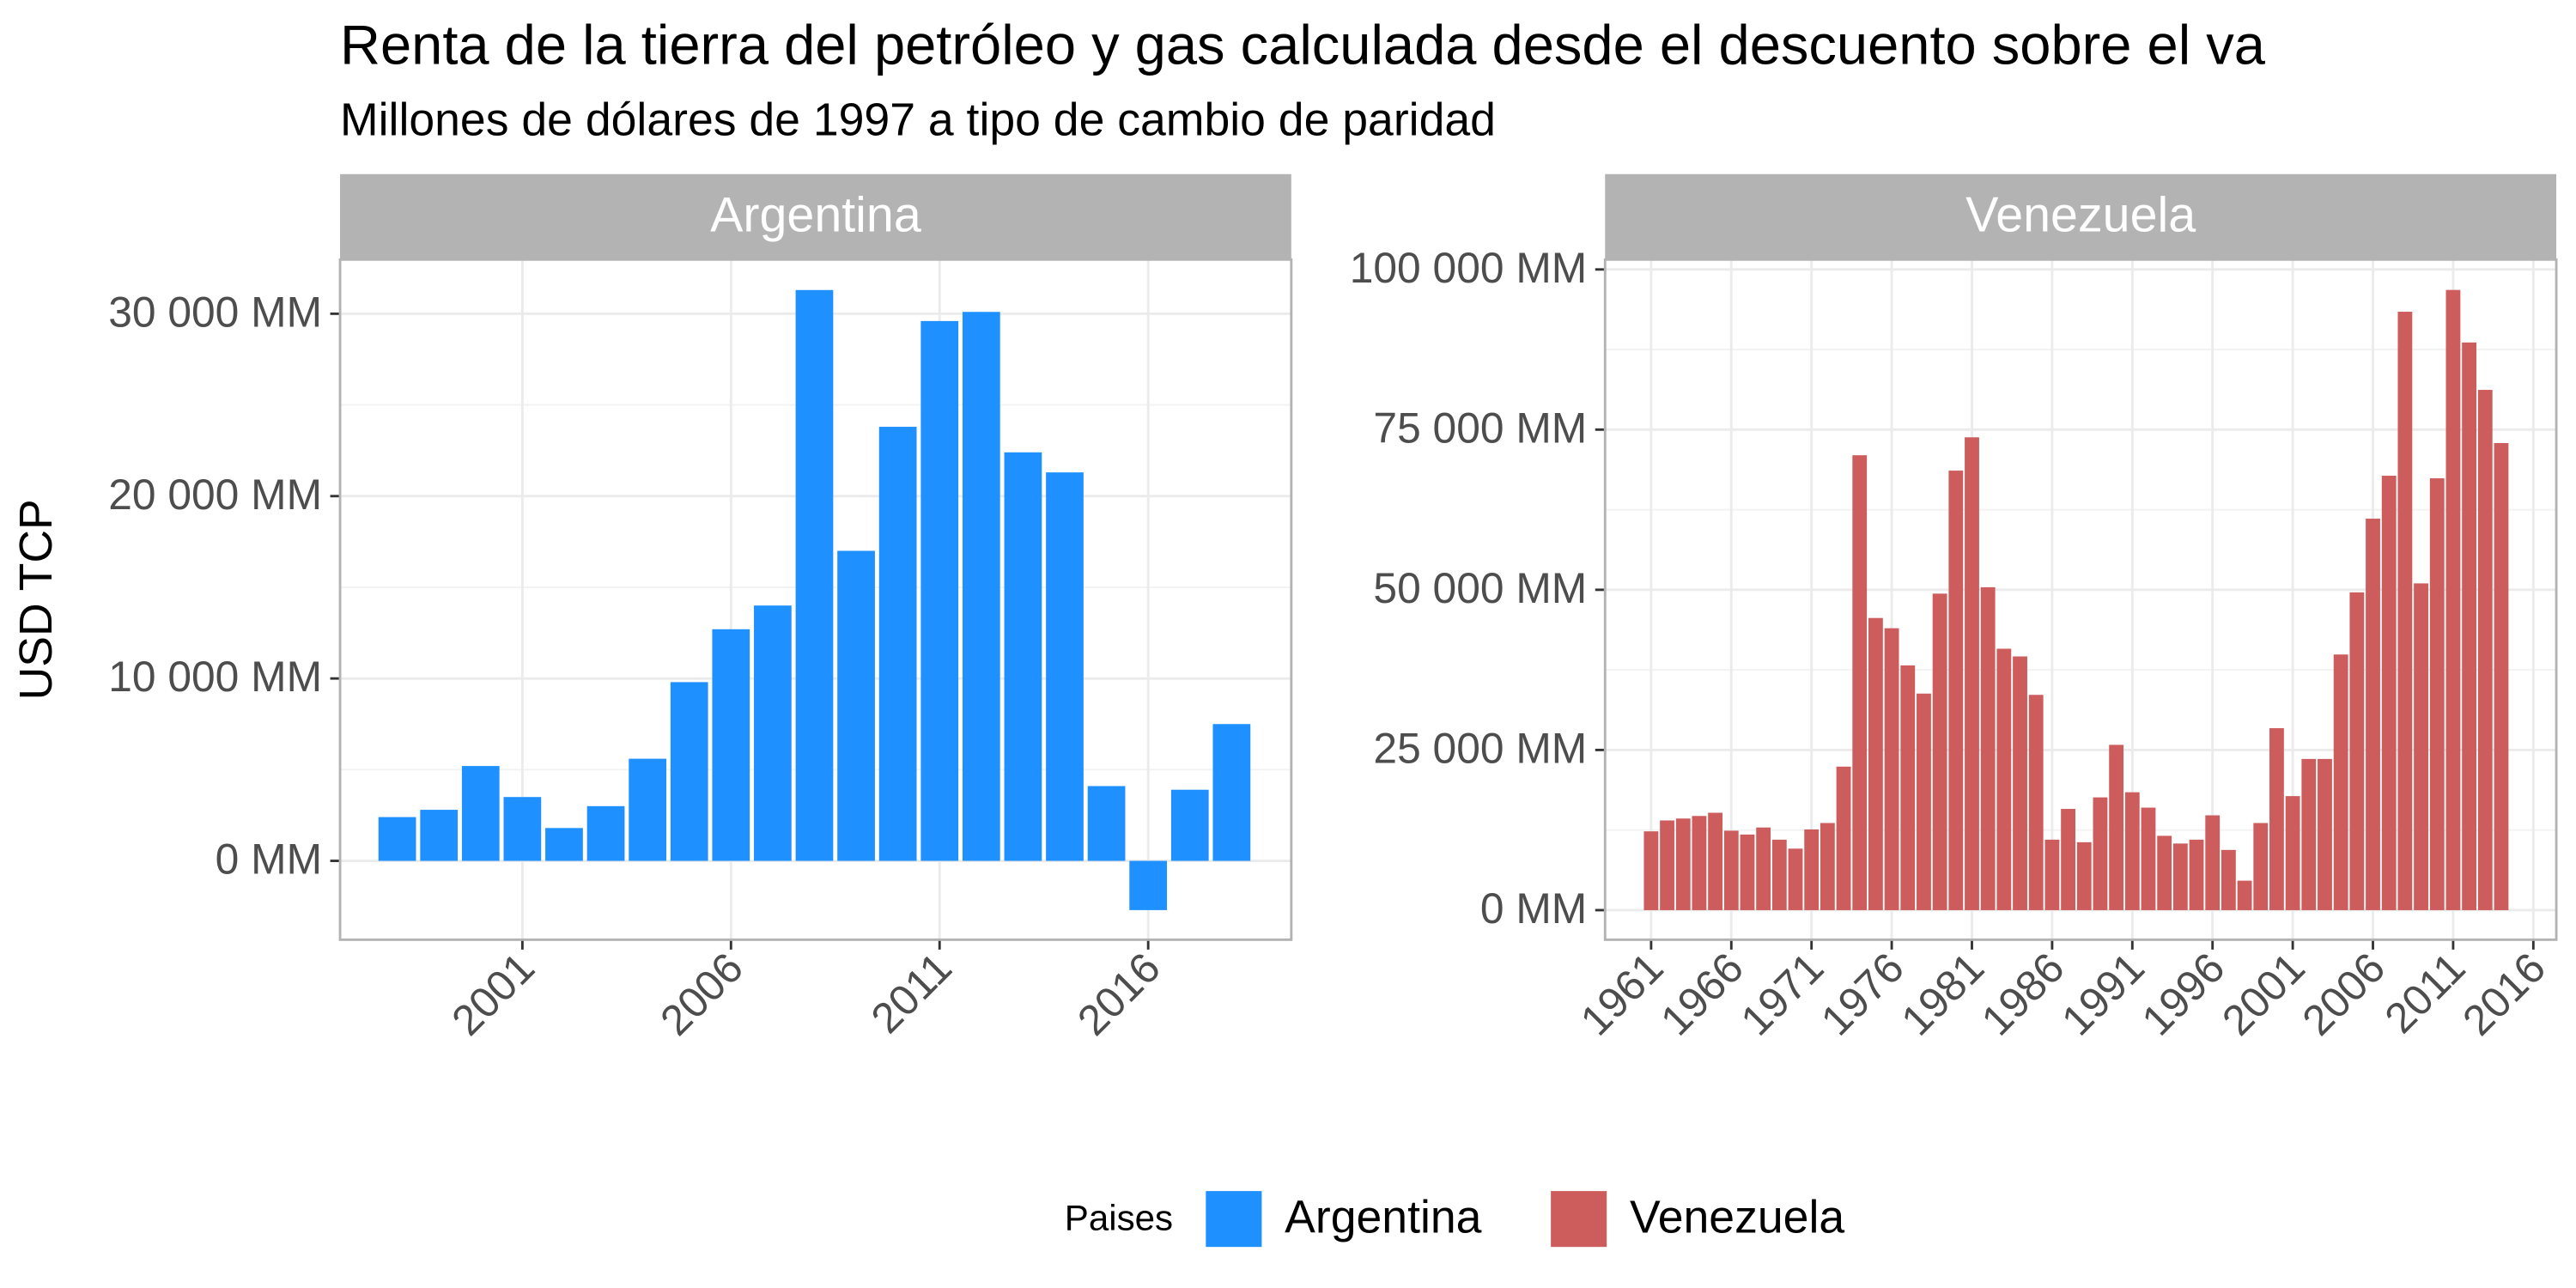 The width and height of the screenshot is (2576, 1288). I want to click on x-tick-label: 1996, so click(2184, 995).